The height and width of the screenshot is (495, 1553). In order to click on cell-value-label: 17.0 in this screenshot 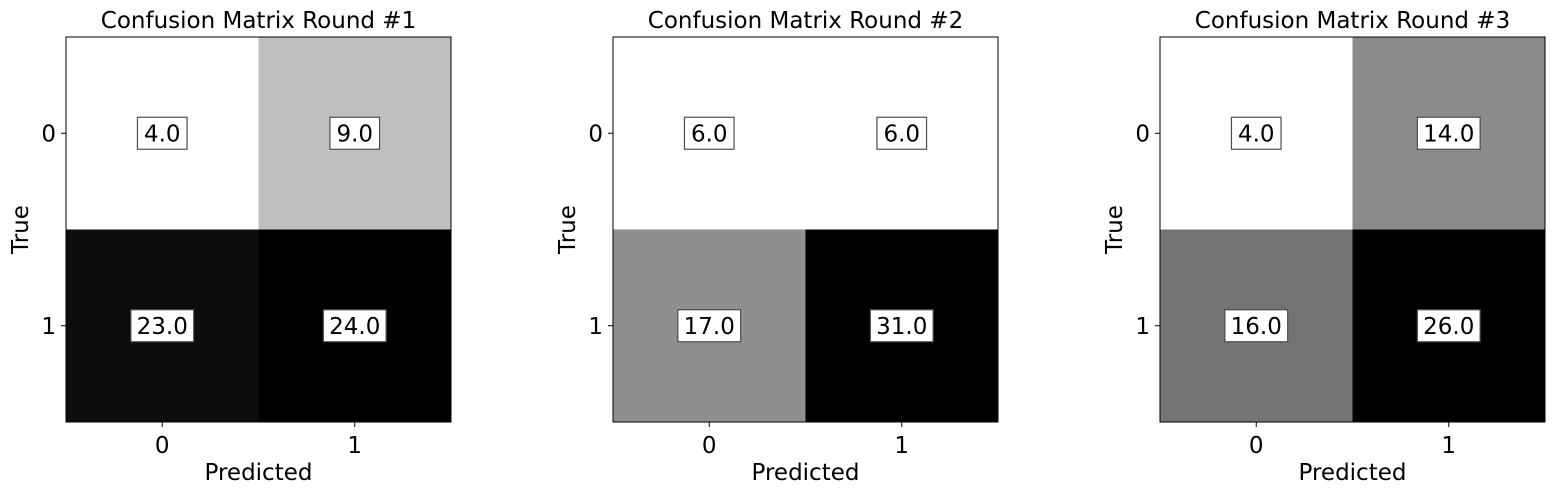, I will do `click(709, 327)`.